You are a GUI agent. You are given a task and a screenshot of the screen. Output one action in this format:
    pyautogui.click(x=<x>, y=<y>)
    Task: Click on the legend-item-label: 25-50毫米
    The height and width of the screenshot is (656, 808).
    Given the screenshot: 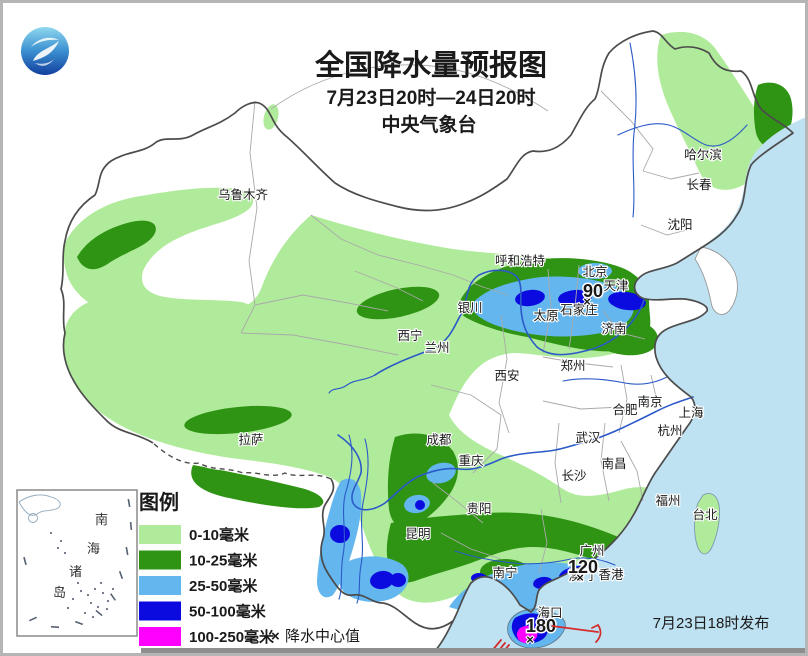 What is the action you would take?
    pyautogui.click(x=223, y=586)
    